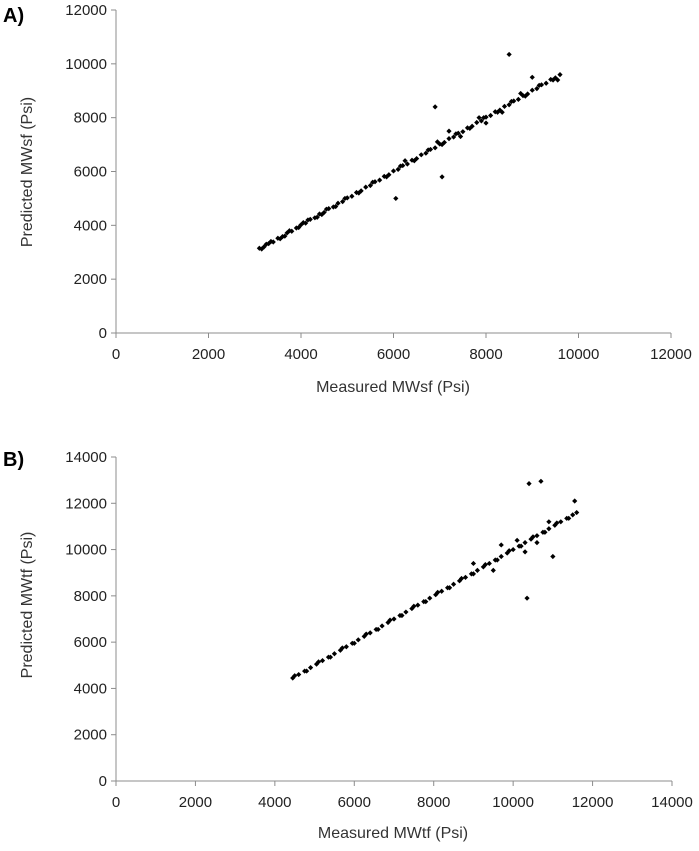 This screenshot has height=851, width=699. I want to click on panel-a-y-tick-label: 4000, so click(90, 225).